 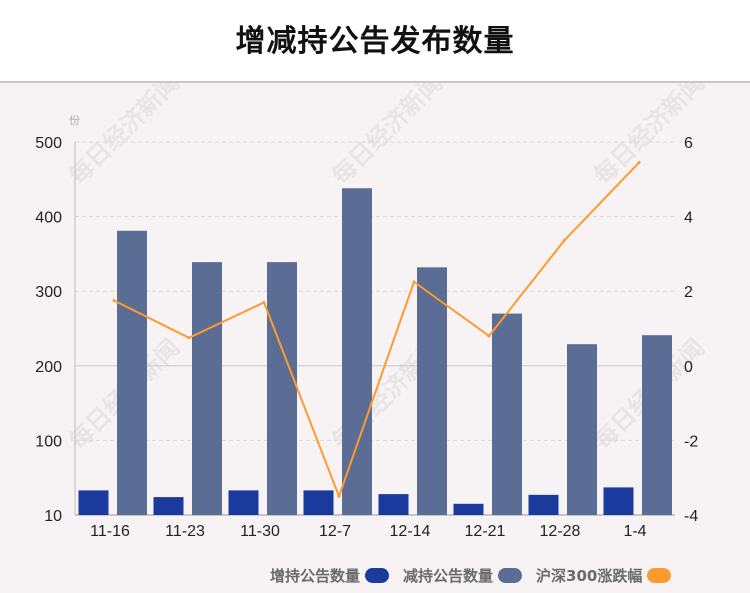 I want to click on watermark-0: 每日经济新闻, so click(x=125, y=136).